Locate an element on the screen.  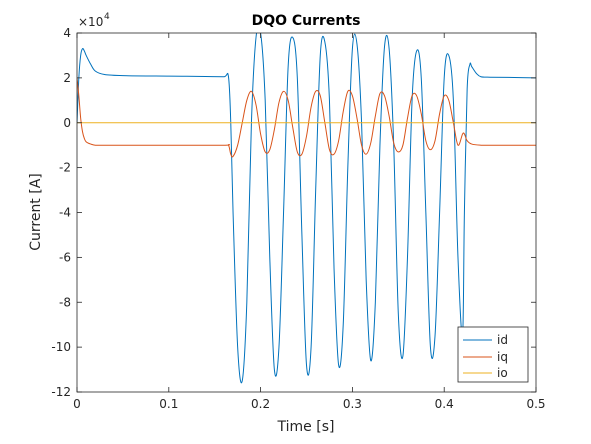
x-tick-label: 0 is located at coordinates (77, 404).